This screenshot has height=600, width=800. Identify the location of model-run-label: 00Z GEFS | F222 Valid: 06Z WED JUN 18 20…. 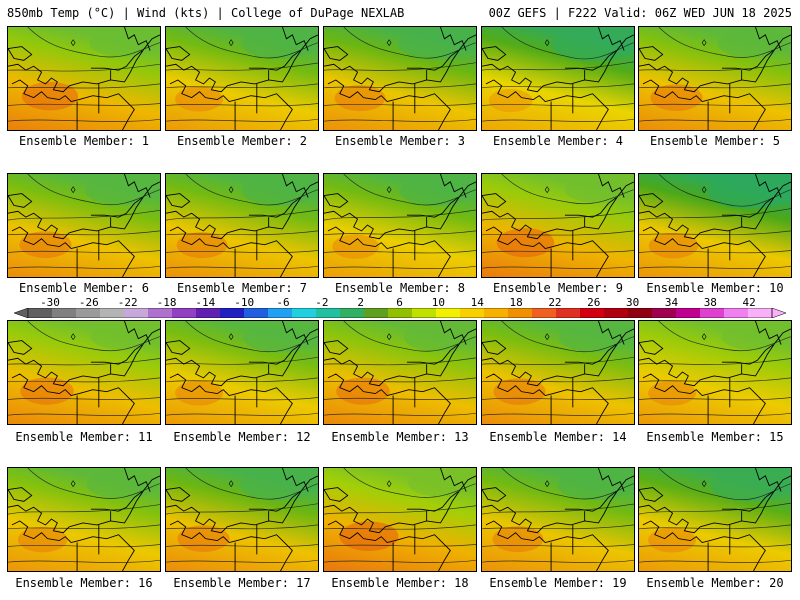
(640, 13).